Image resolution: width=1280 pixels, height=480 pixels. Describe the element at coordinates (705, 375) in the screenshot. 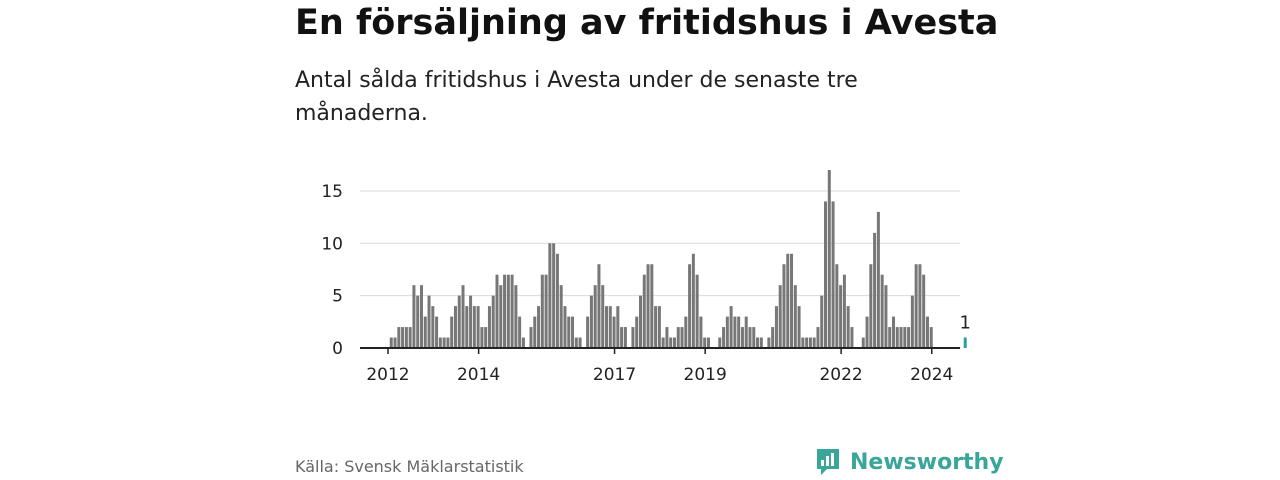

I see `x-tick-label: 2019` at that location.